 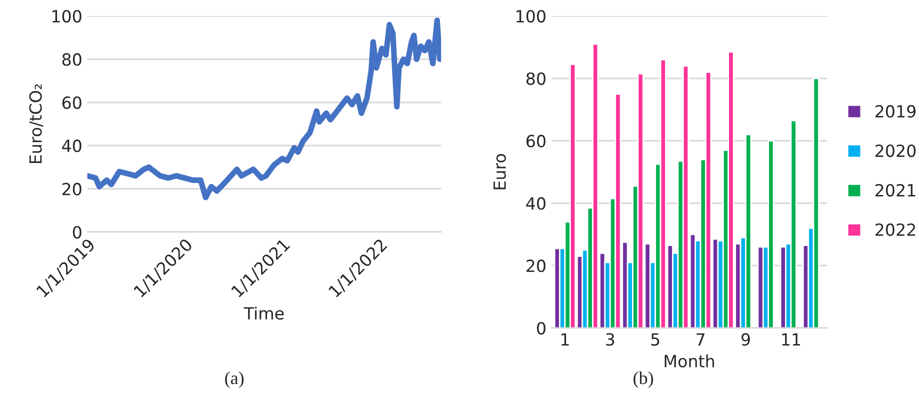 I want to click on x-tick-label: 11, so click(x=791, y=339).